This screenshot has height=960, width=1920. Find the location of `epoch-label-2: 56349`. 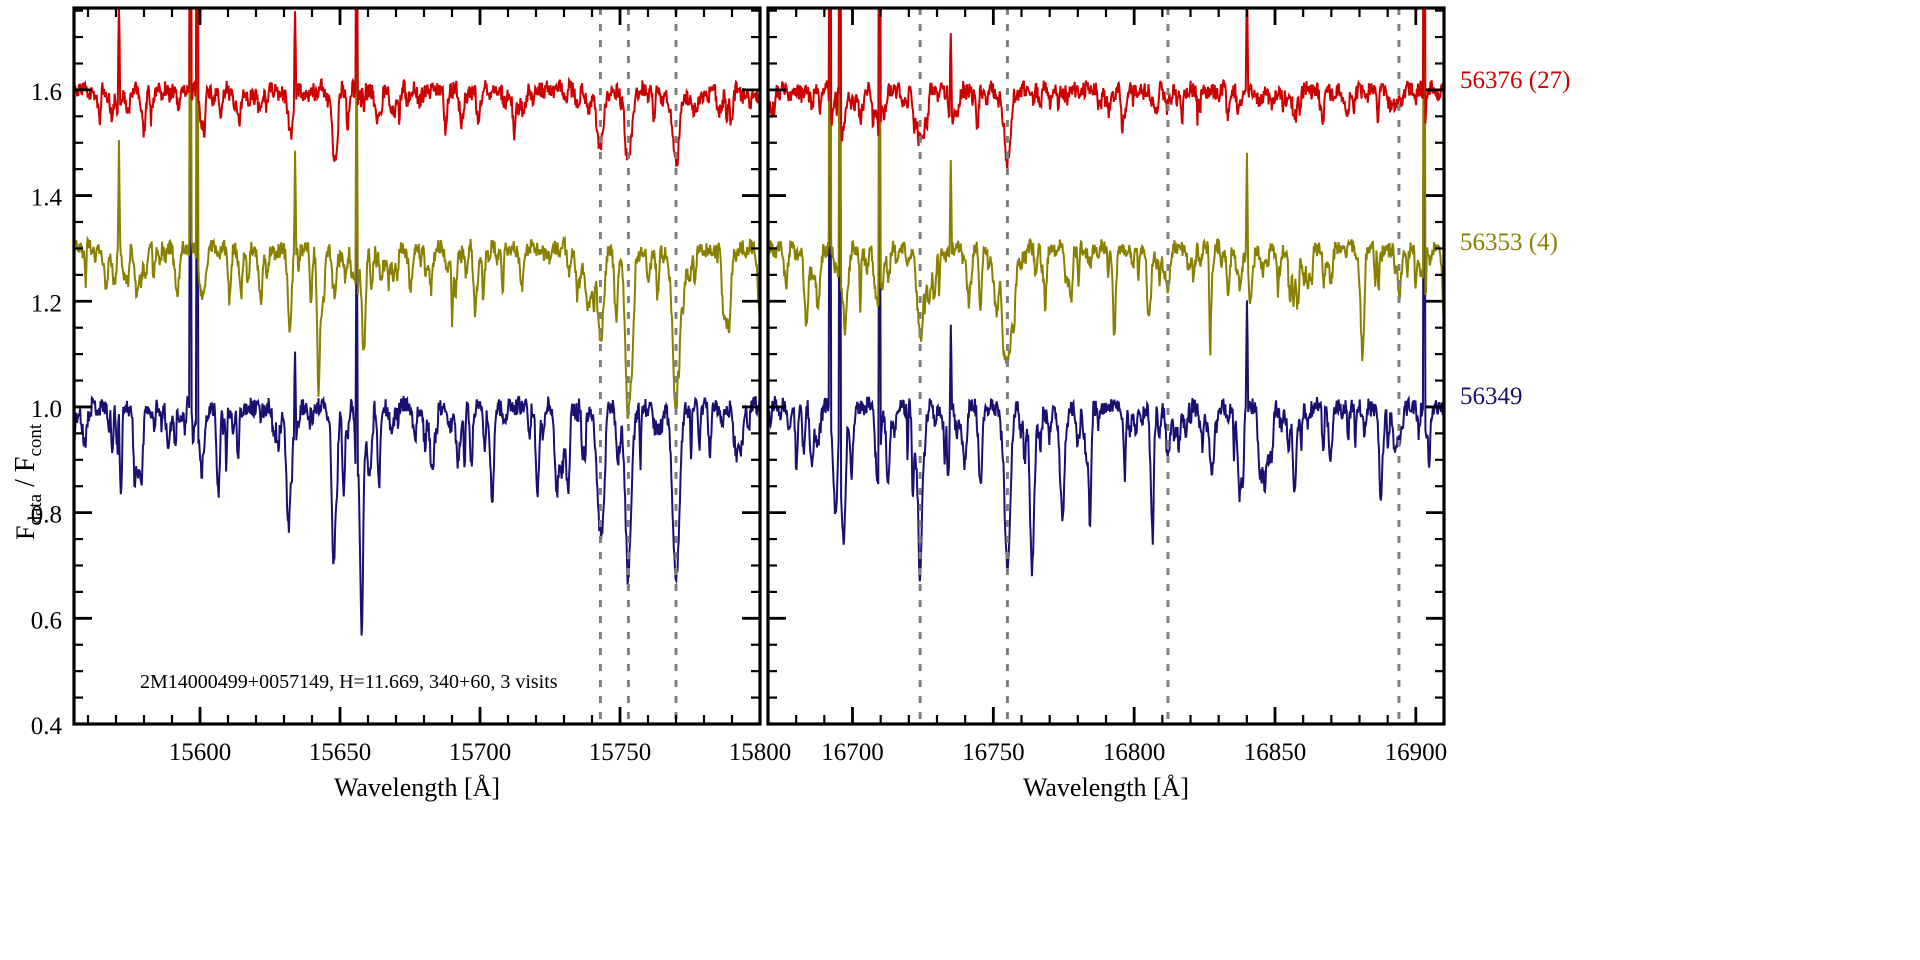

epoch-label-2: 56349 is located at coordinates (1491, 396).